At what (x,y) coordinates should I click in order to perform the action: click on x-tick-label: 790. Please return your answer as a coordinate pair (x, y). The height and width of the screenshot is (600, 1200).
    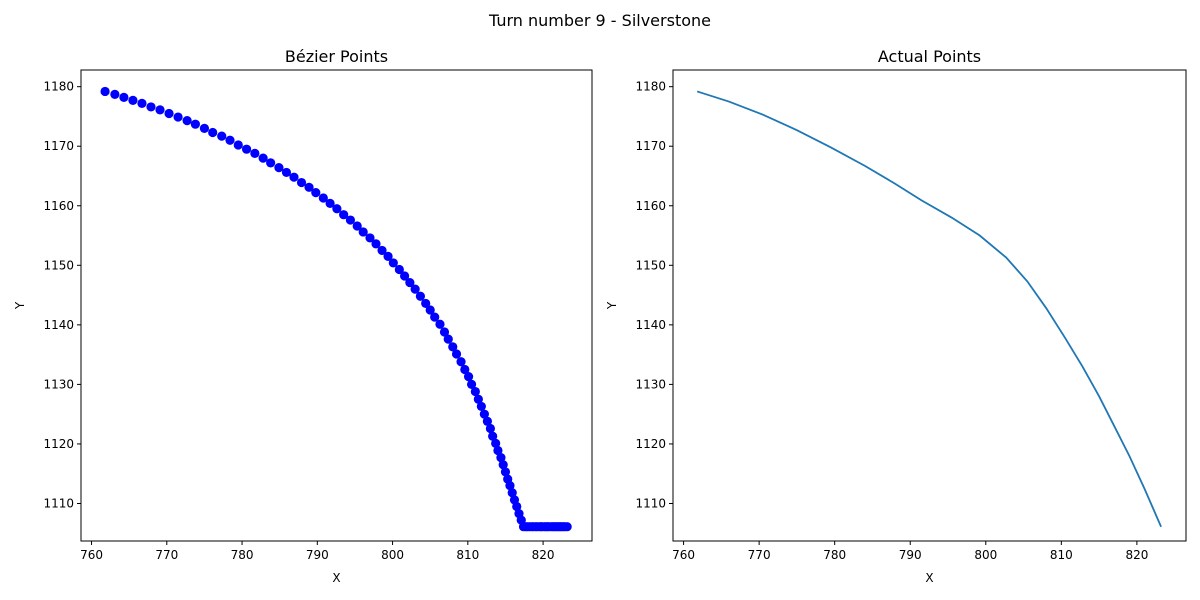
    Looking at the image, I should click on (317, 555).